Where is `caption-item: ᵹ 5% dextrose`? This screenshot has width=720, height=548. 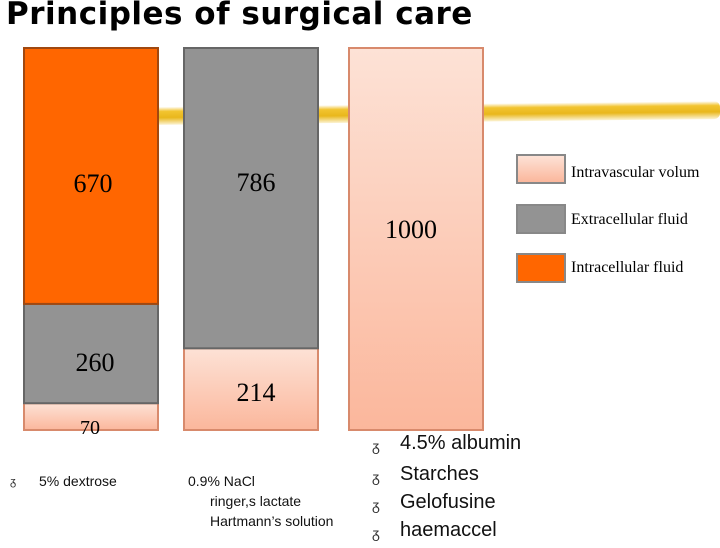
caption-item: ᵹ 5% dextrose is located at coordinates (63, 481).